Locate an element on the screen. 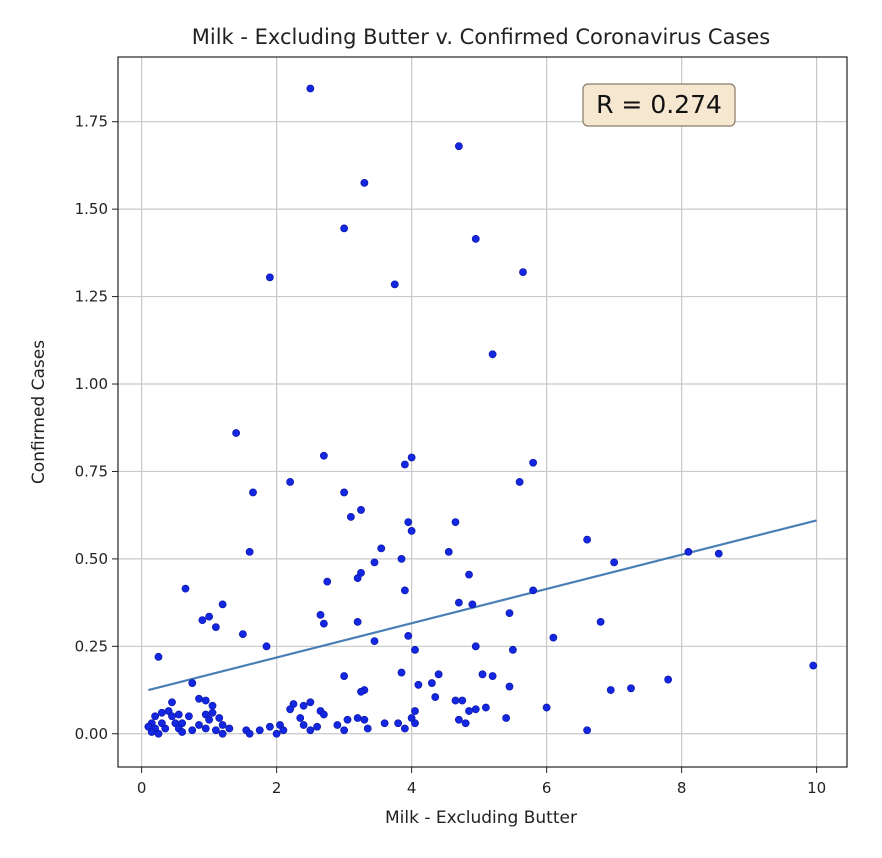 Image resolution: width=882 pixels, height=858 pixels. correlation-annotation: R = 0.274 is located at coordinates (659, 105).